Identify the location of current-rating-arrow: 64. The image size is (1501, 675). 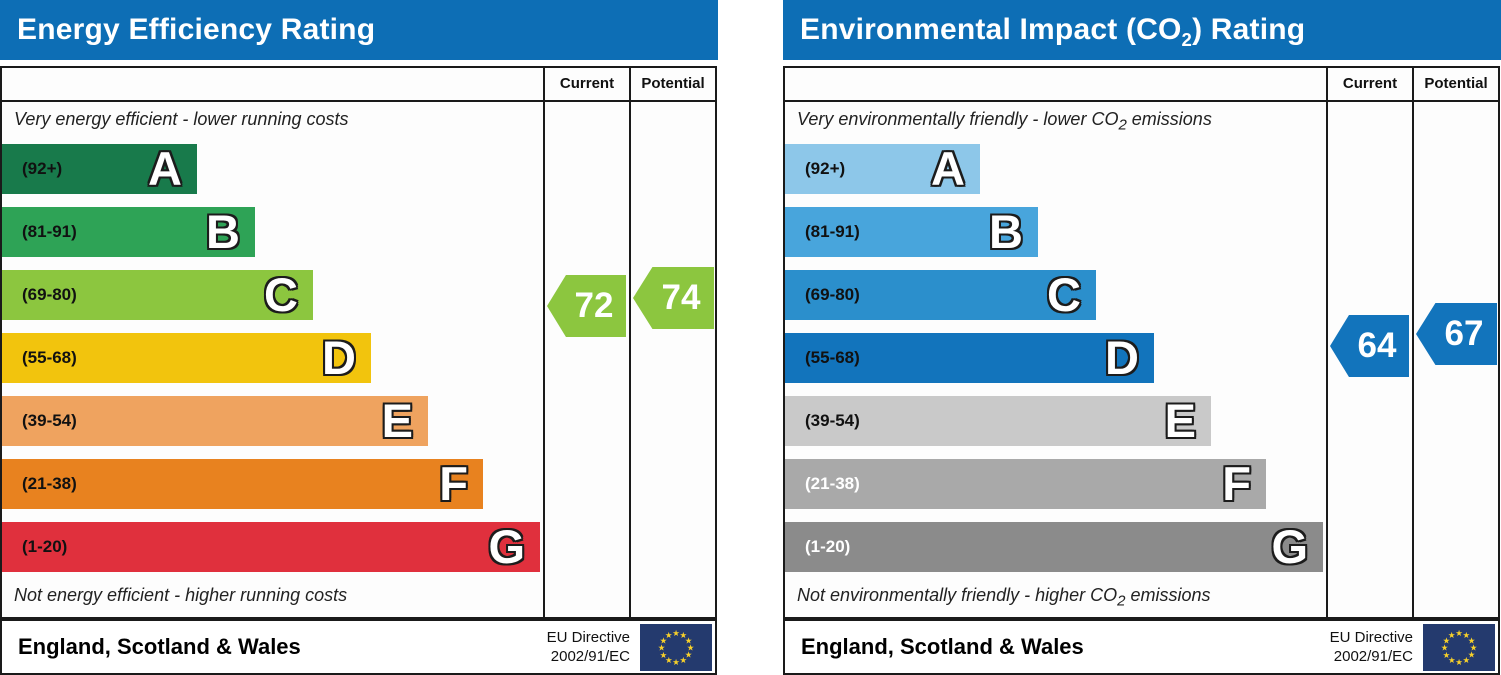
(1369, 346).